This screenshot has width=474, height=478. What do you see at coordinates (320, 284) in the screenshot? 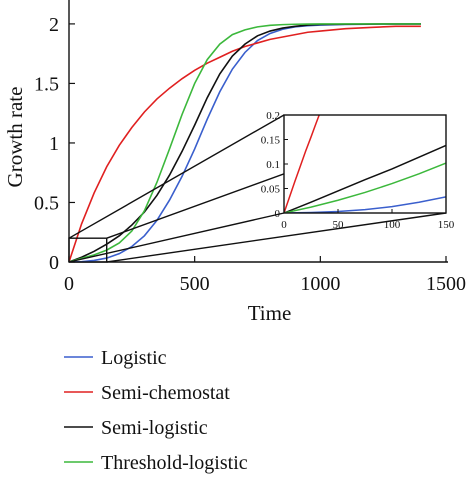
I see `x-tick-label: 1000` at bounding box center [320, 284].